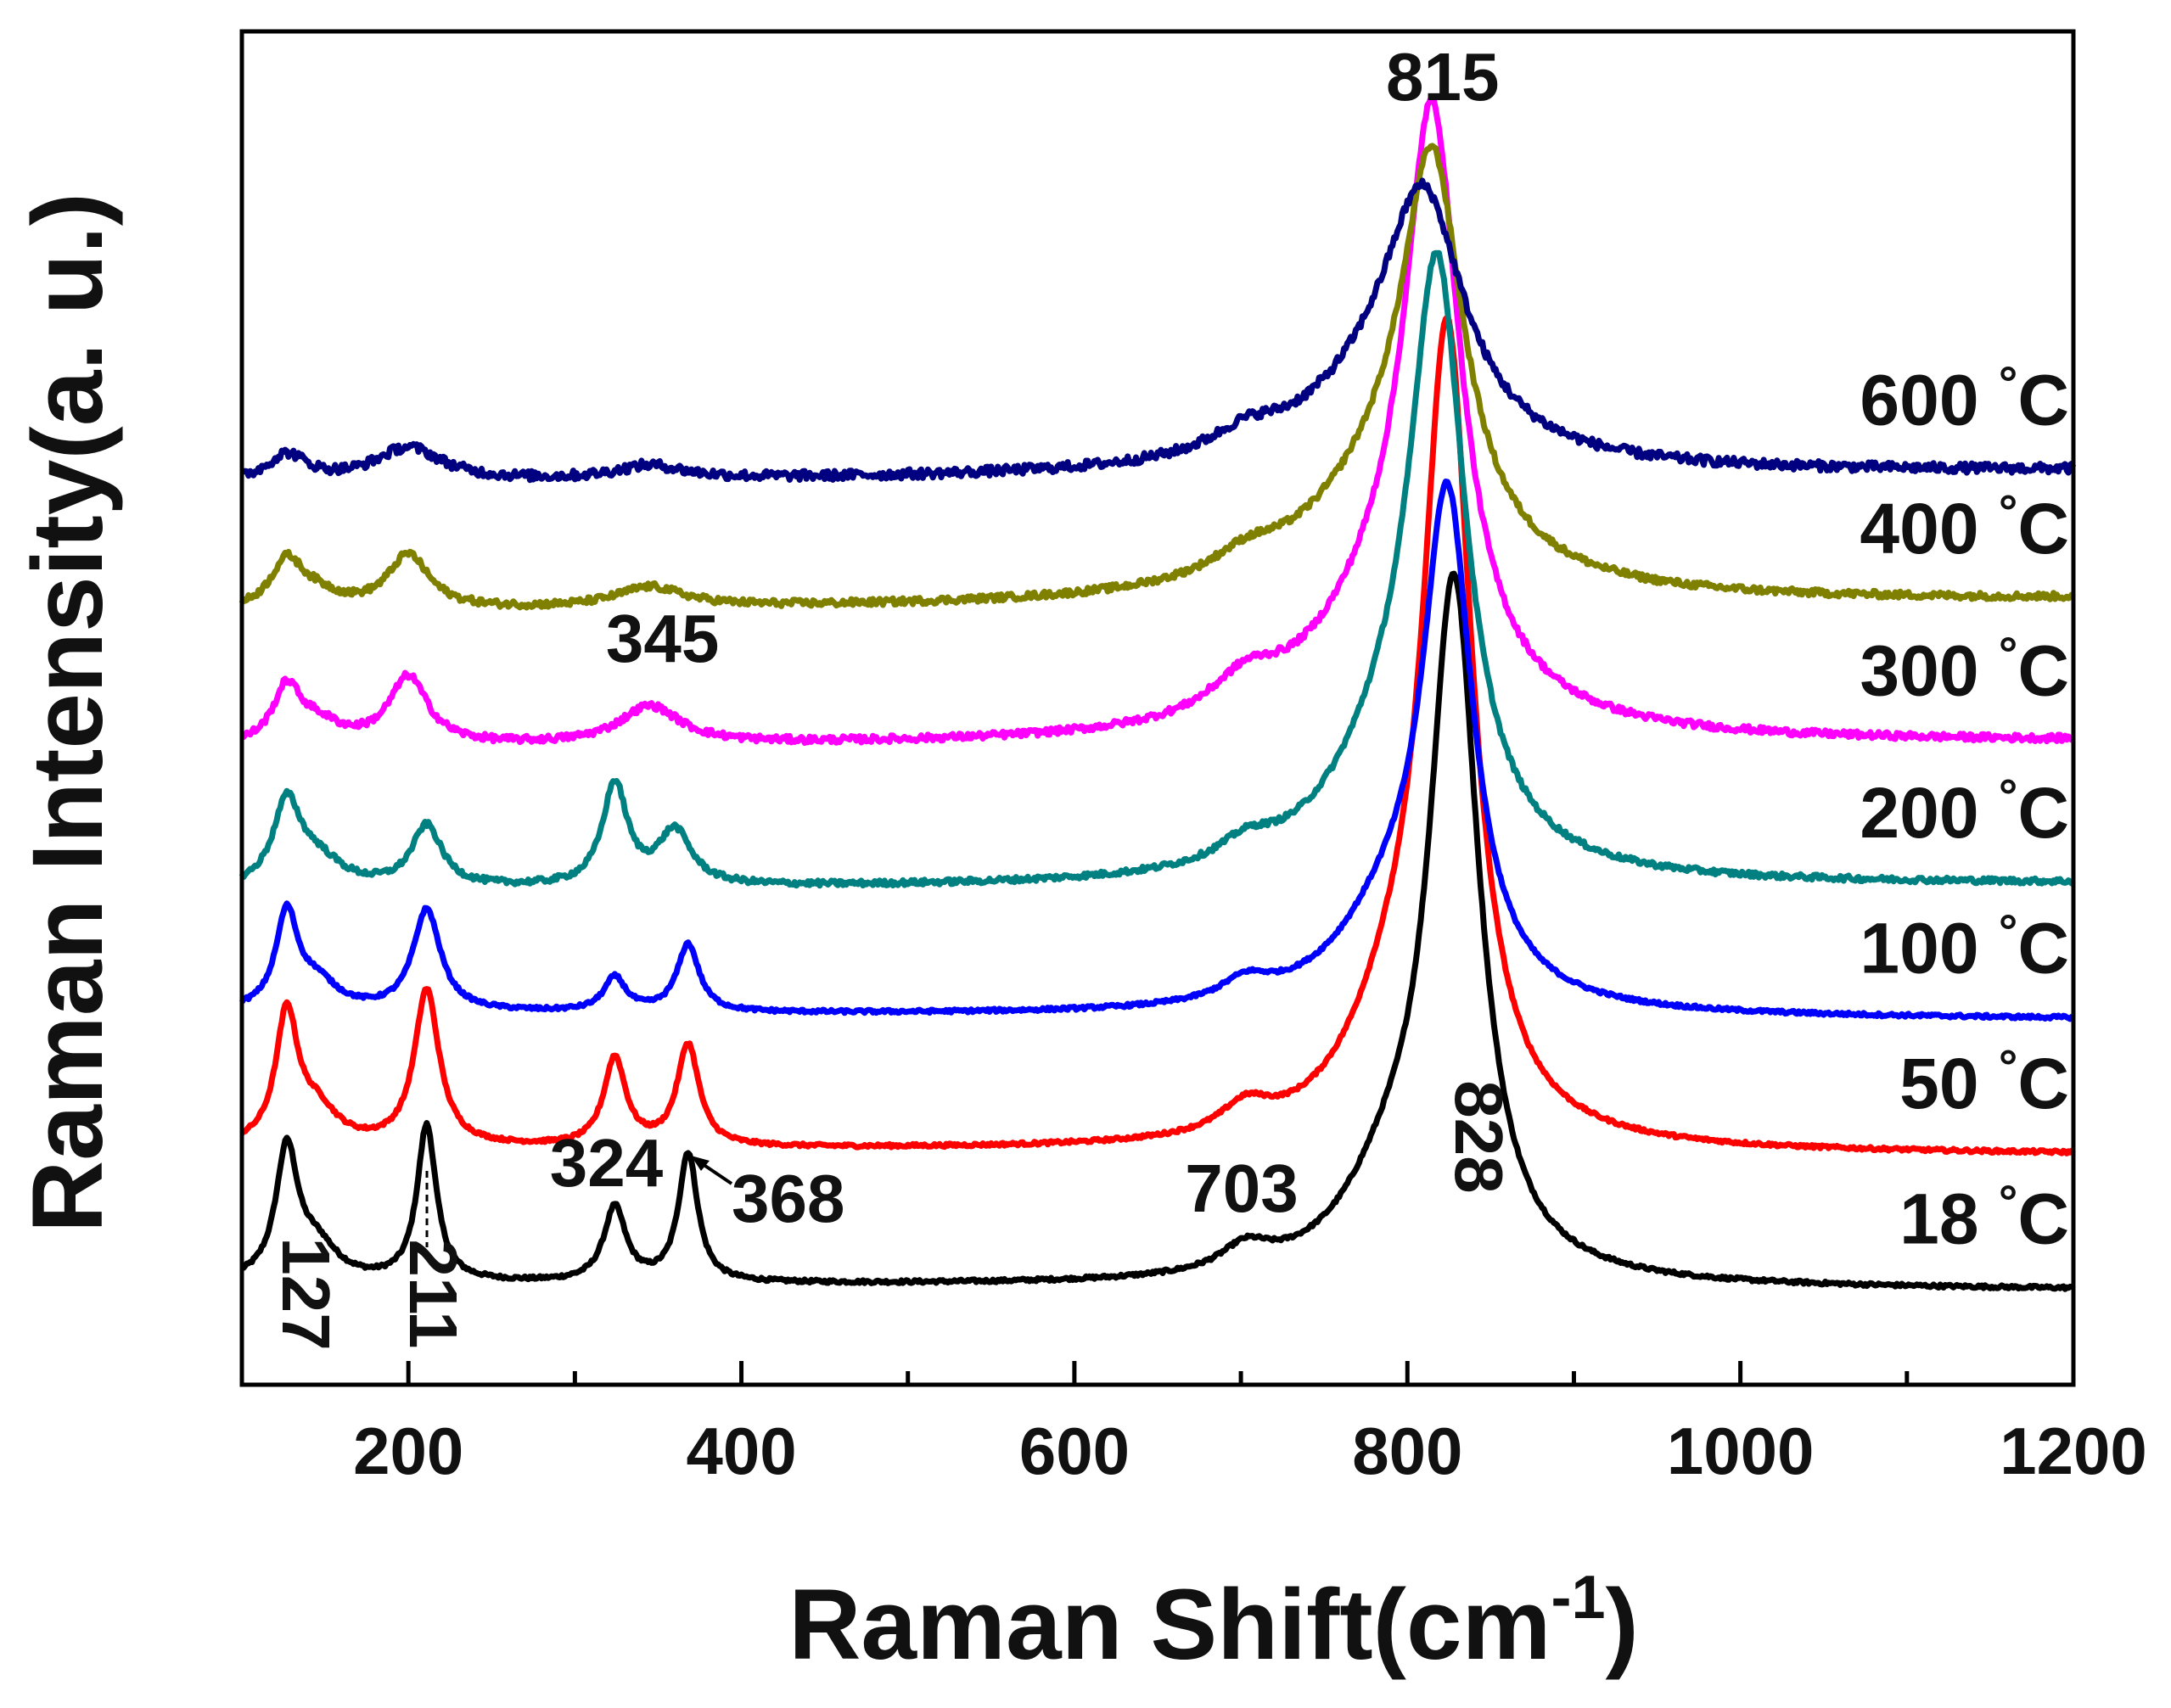 This screenshot has height=1708, width=2171. I want to click on peak-label-703: 703, so click(1242, 1188).